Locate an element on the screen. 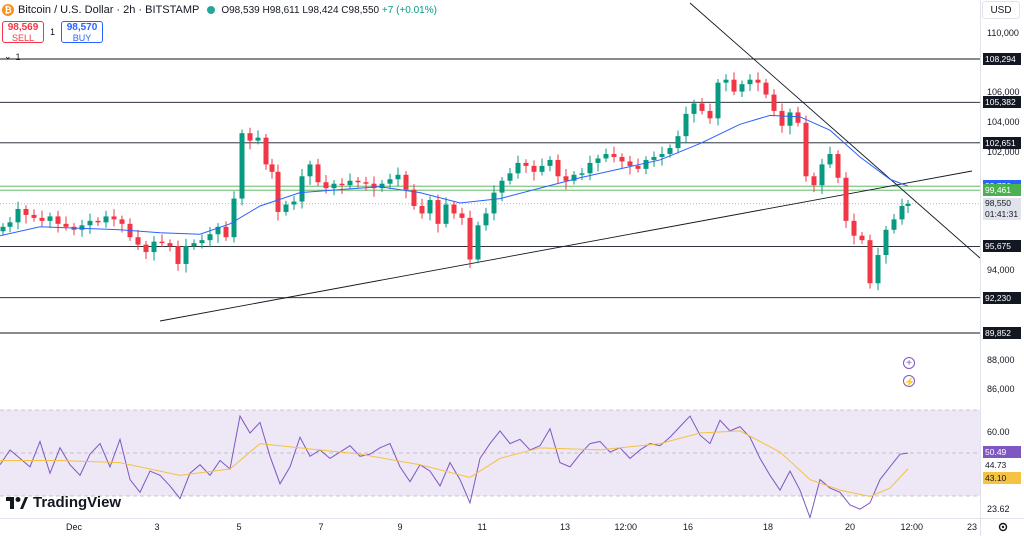 This screenshot has height=536, width=1024. plus-circle-icon: + is located at coordinates (909, 363).